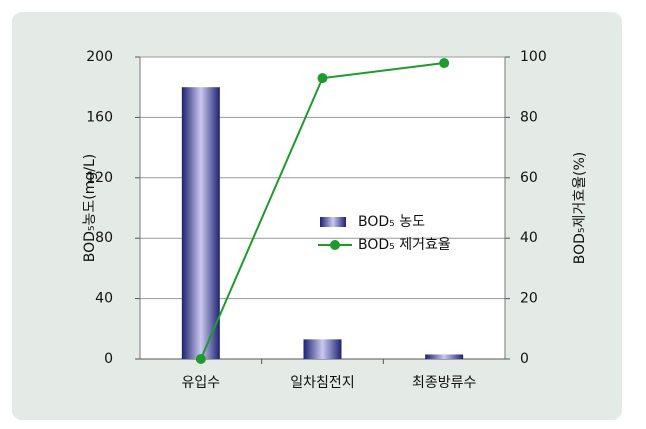 The image size is (646, 429). I want to click on legend-label: BOD₅ 제거효율, so click(404, 245).